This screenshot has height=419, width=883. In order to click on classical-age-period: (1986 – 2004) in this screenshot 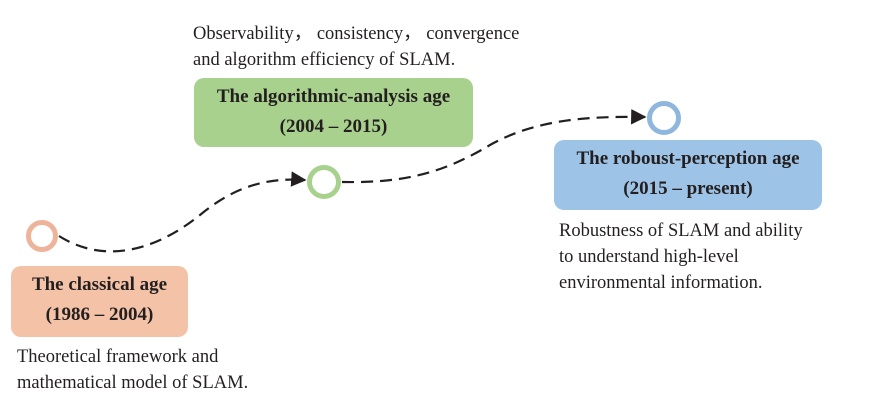, I will do `click(99, 314)`.